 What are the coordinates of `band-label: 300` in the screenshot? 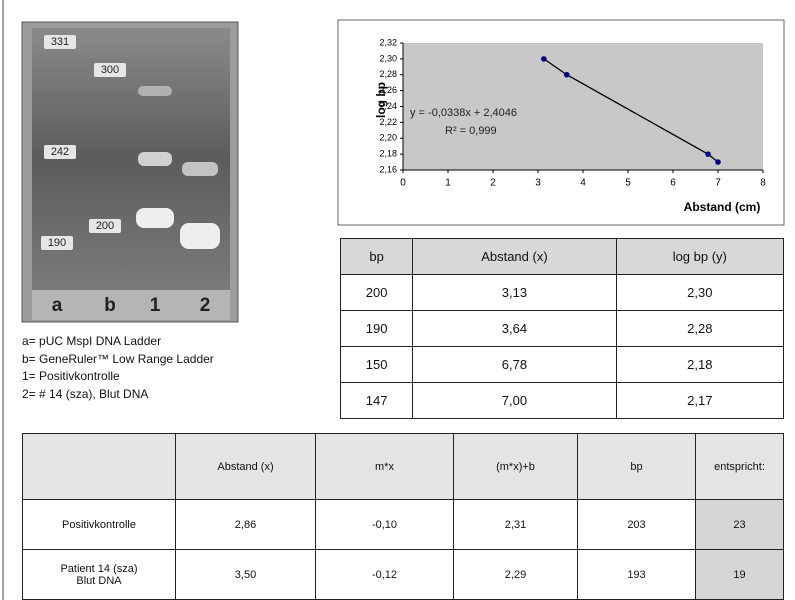 It's located at (110, 70).